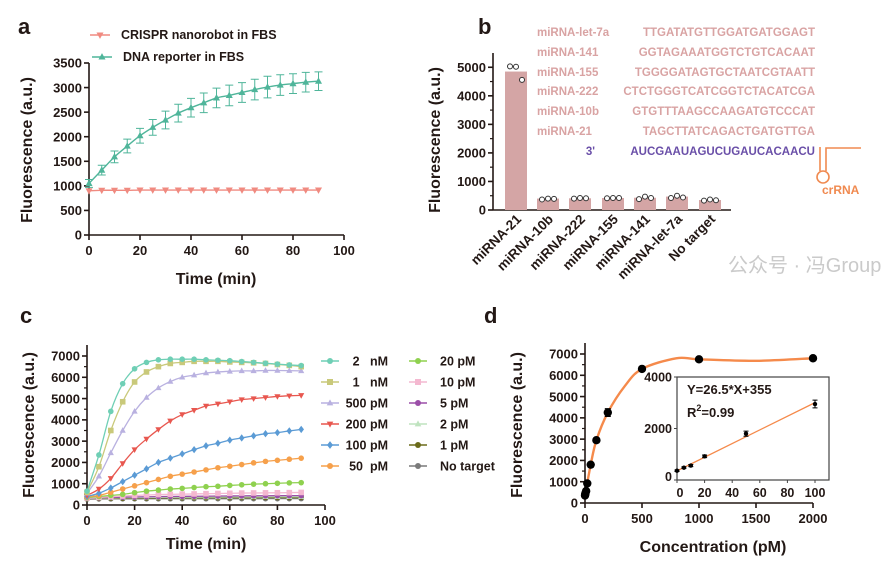 Image resolution: width=888 pixels, height=574 pixels. I want to click on y-tick-label: 6000, so click(563, 375).